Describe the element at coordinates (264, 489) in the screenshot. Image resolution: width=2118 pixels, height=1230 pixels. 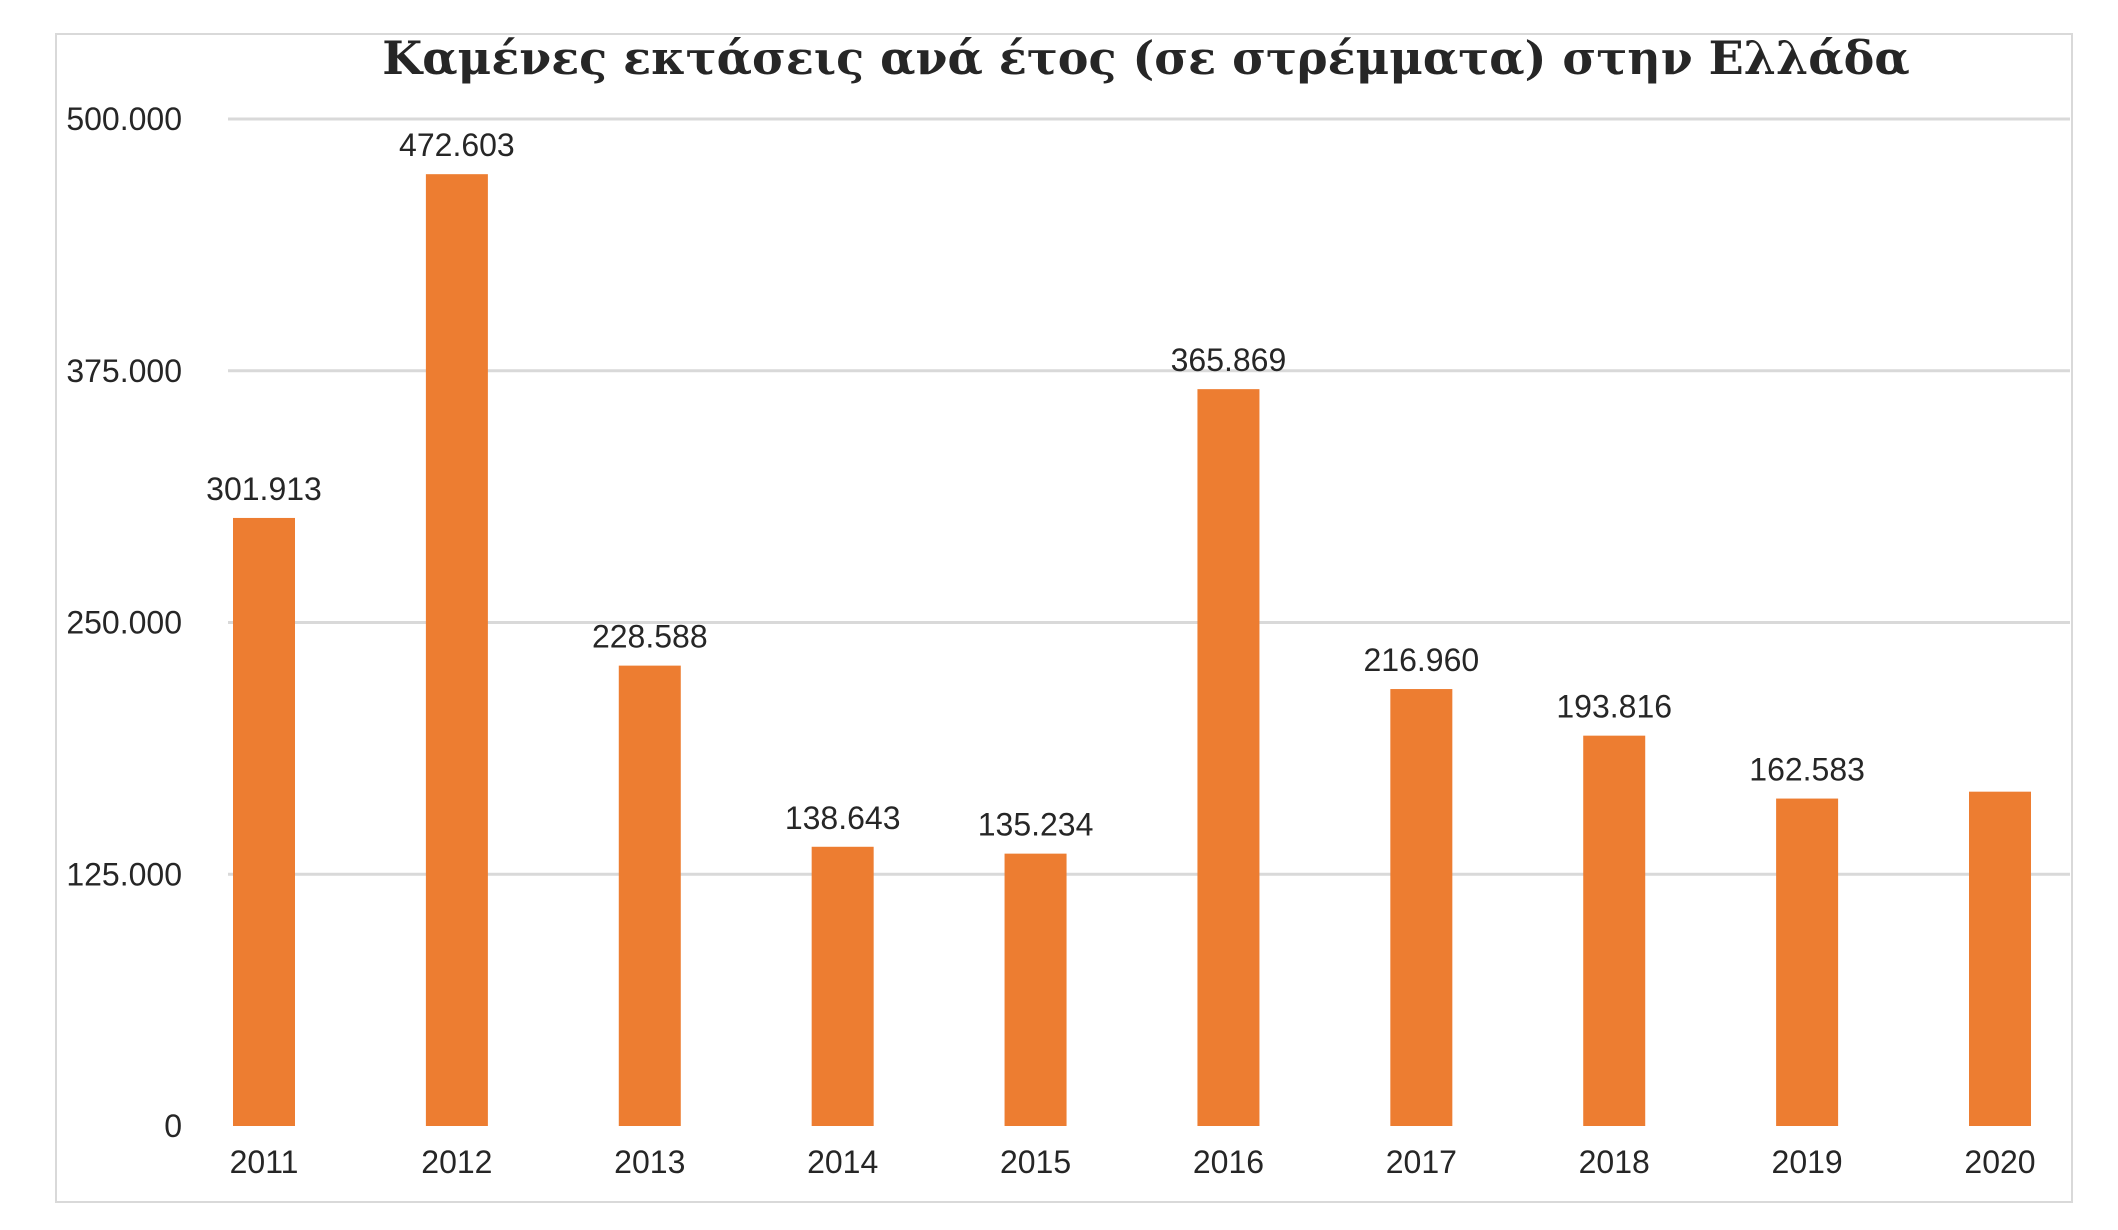
I see `data-label-2011: 301.913` at that location.